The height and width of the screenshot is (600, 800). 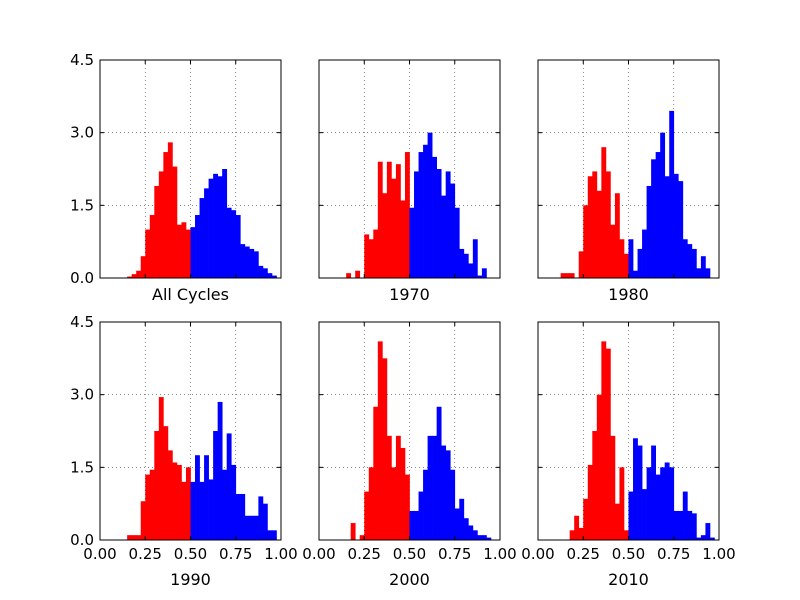 What do you see at coordinates (82, 60) in the screenshot?
I see `y-tick-label: 4.5` at bounding box center [82, 60].